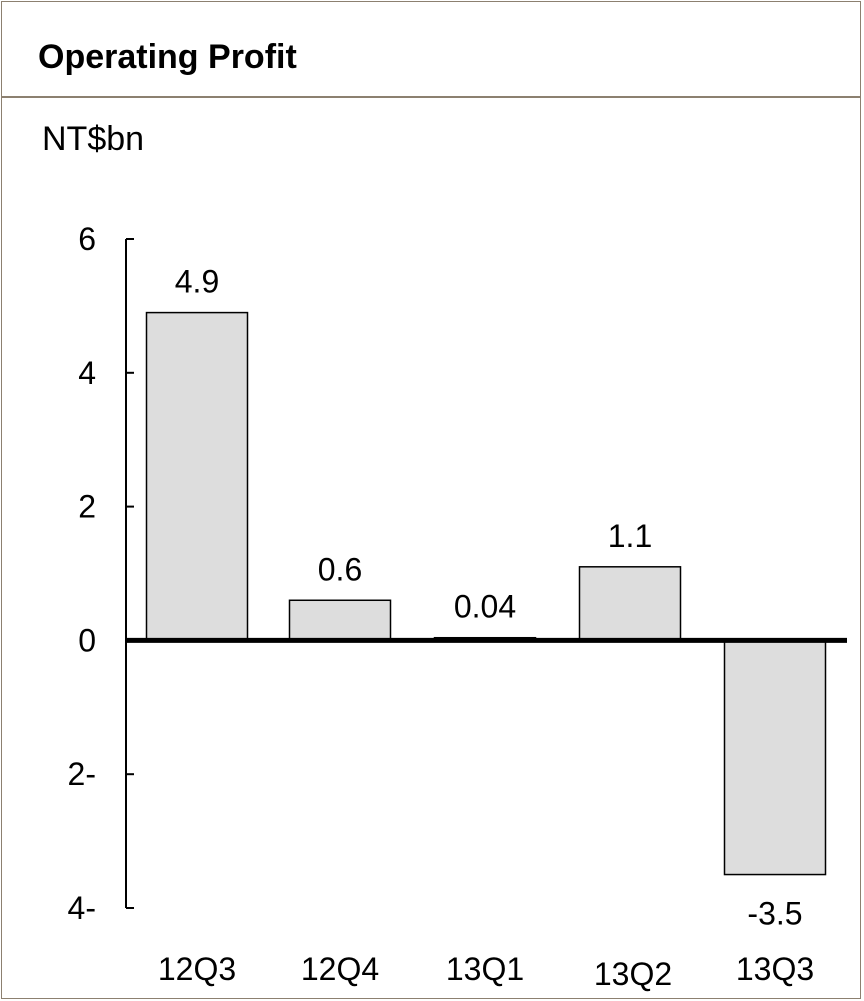 The height and width of the screenshot is (1001, 864). Describe the element at coordinates (485, 607) in the screenshot. I see `data-label: 0.04` at that location.